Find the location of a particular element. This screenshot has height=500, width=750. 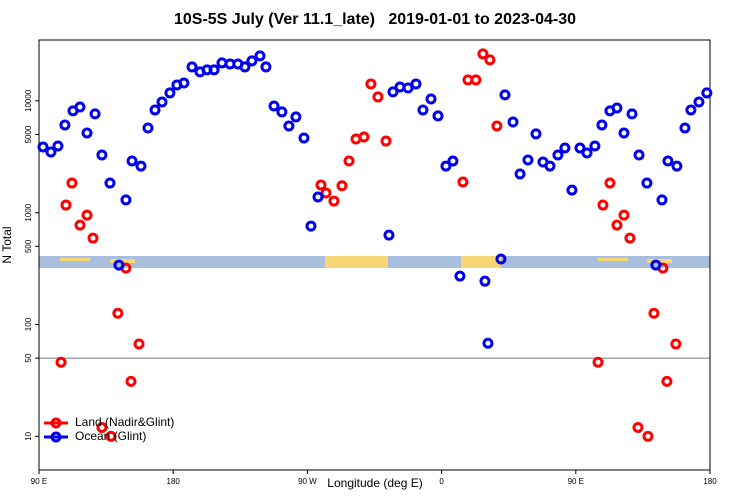

map-strip is located at coordinates (374, 262).